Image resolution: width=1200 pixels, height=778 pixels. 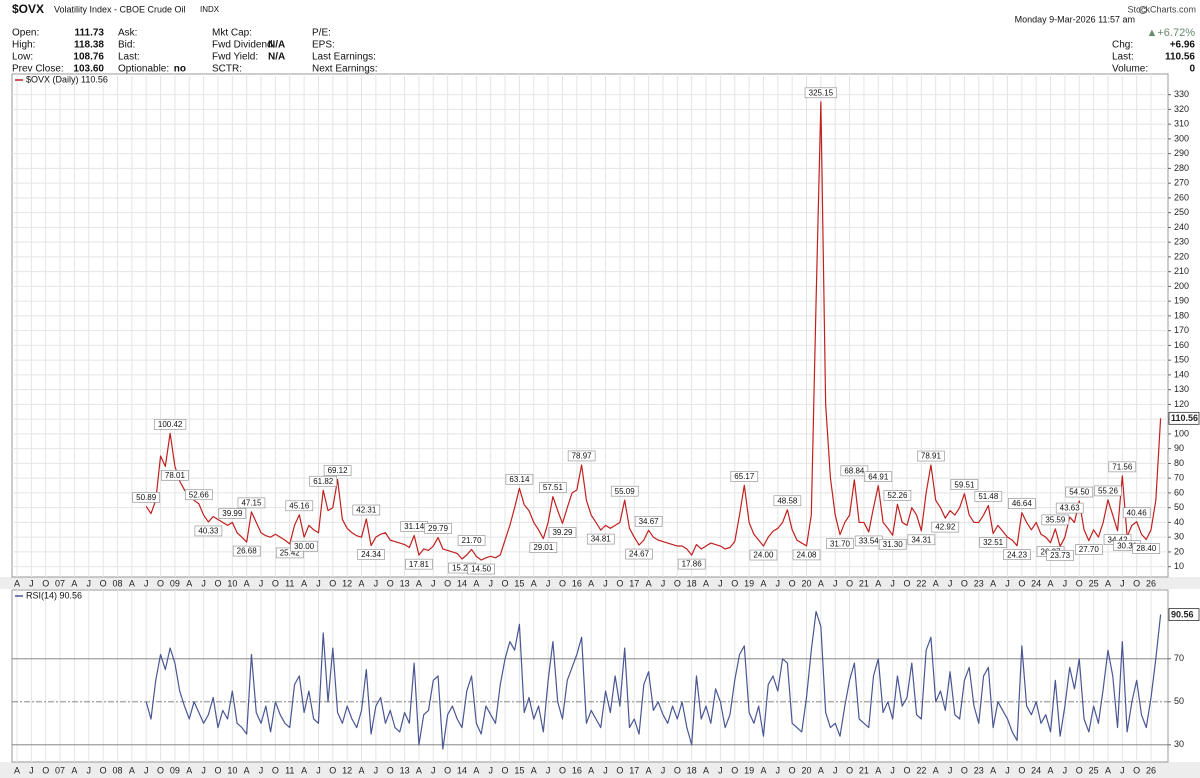 What do you see at coordinates (1181, 433) in the screenshot?
I see `y-tick-label: 100` at bounding box center [1181, 433].